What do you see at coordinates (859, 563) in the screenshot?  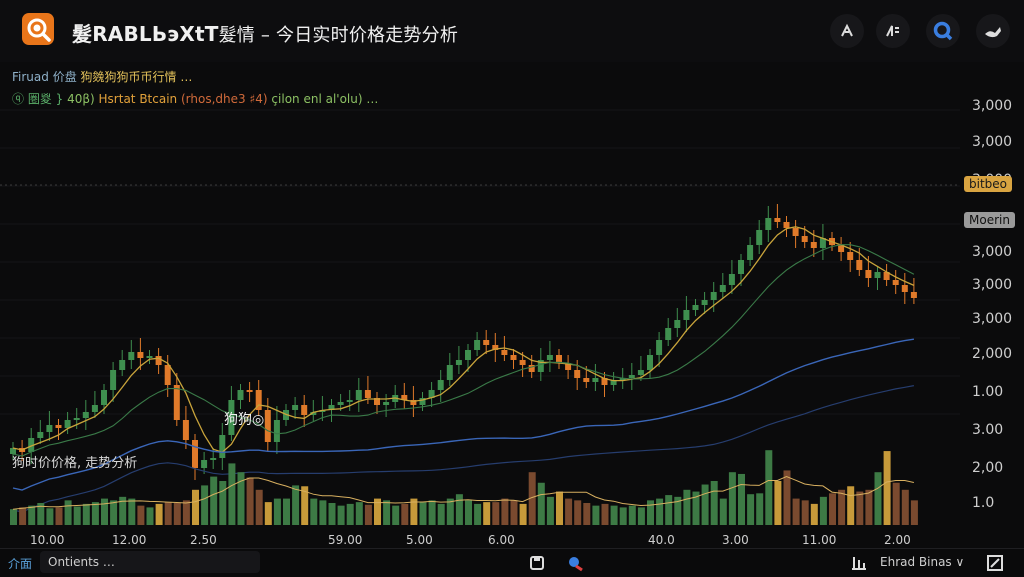 I see `candle-type-icon` at bounding box center [859, 563].